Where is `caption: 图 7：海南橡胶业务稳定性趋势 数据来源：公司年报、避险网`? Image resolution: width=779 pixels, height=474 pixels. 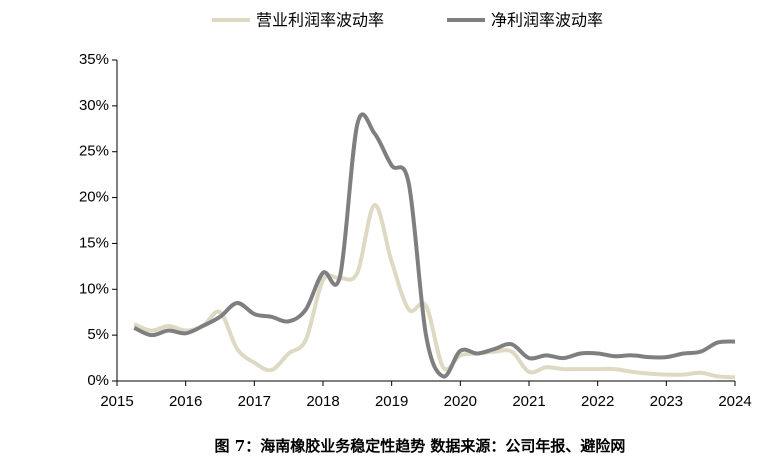
caption: 图 7：海南橡胶业务稳定性趋势 数据来源：公司年报、避险网 is located at coordinates (420, 446).